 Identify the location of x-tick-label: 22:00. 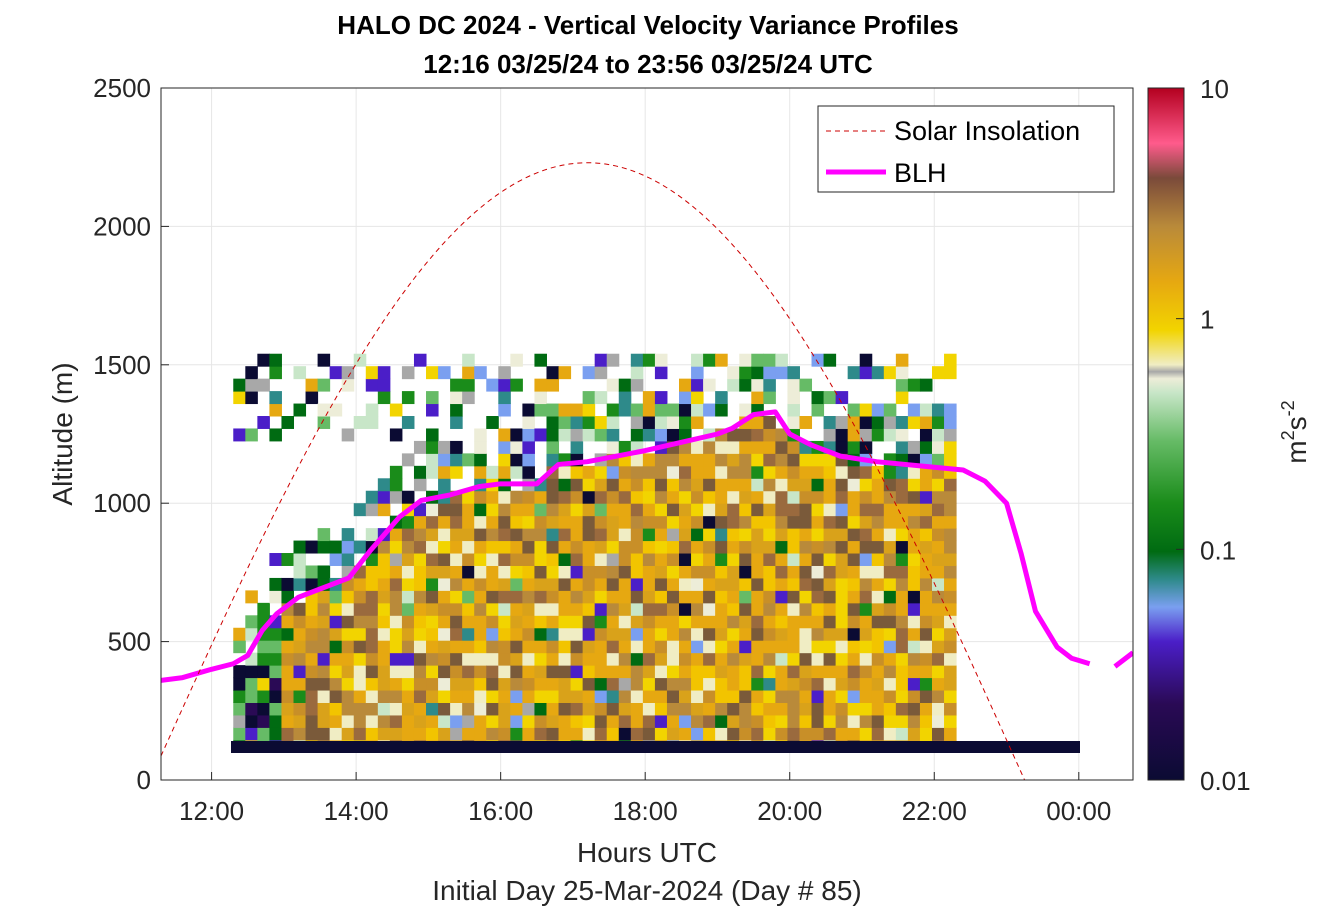
(934, 811).